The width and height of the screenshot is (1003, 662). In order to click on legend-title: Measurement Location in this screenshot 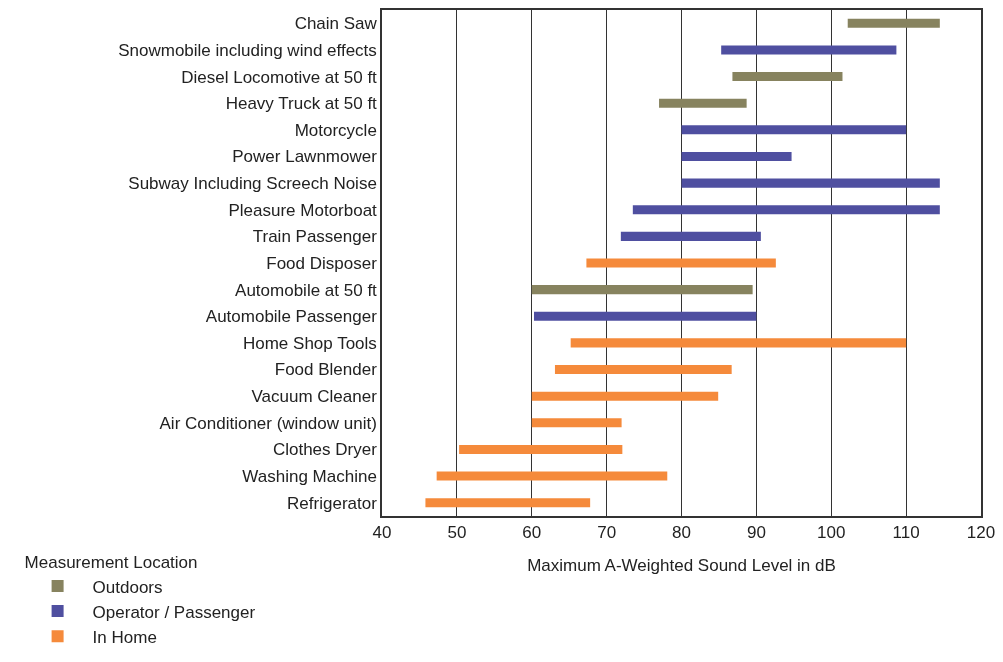, I will do `click(111, 563)`.